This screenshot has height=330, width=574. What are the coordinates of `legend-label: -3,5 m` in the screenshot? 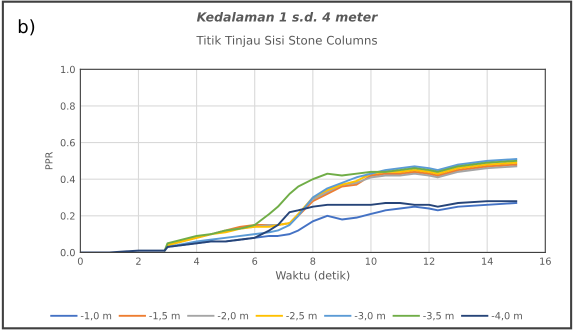 It's located at (438, 316).